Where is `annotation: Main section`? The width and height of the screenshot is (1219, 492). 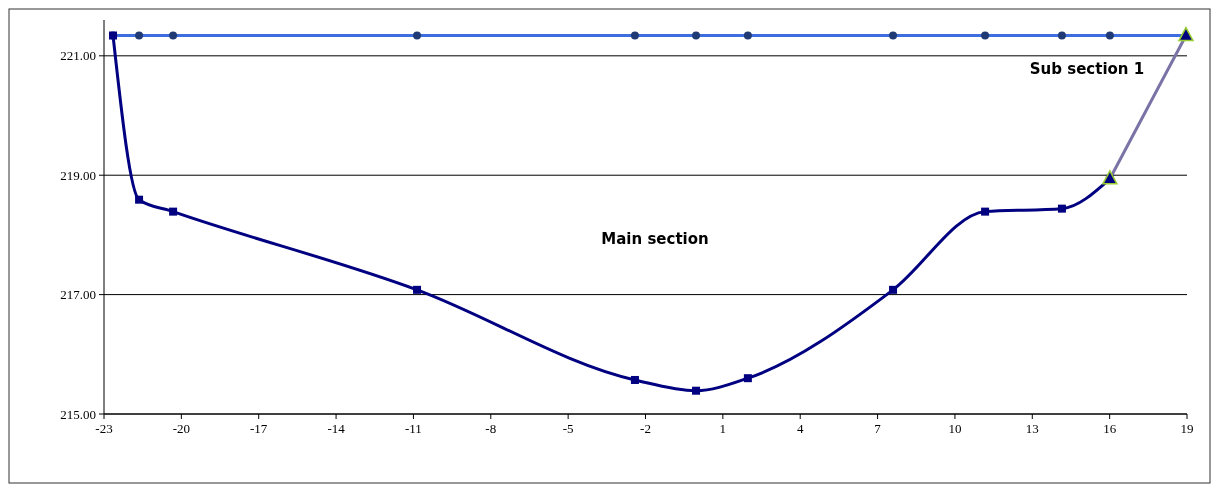
annotation: Main section is located at coordinates (655, 239).